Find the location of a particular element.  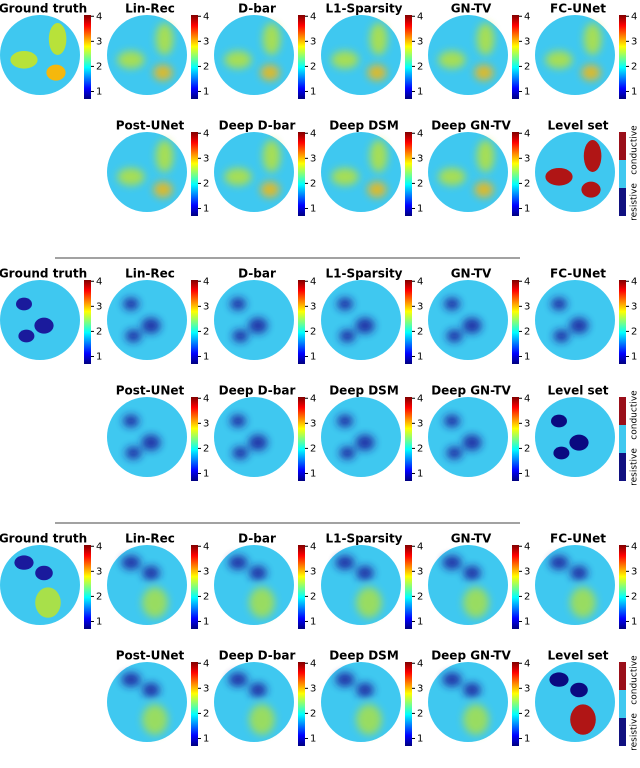

panel-title: Post-UNet is located at coordinates (150, 126).